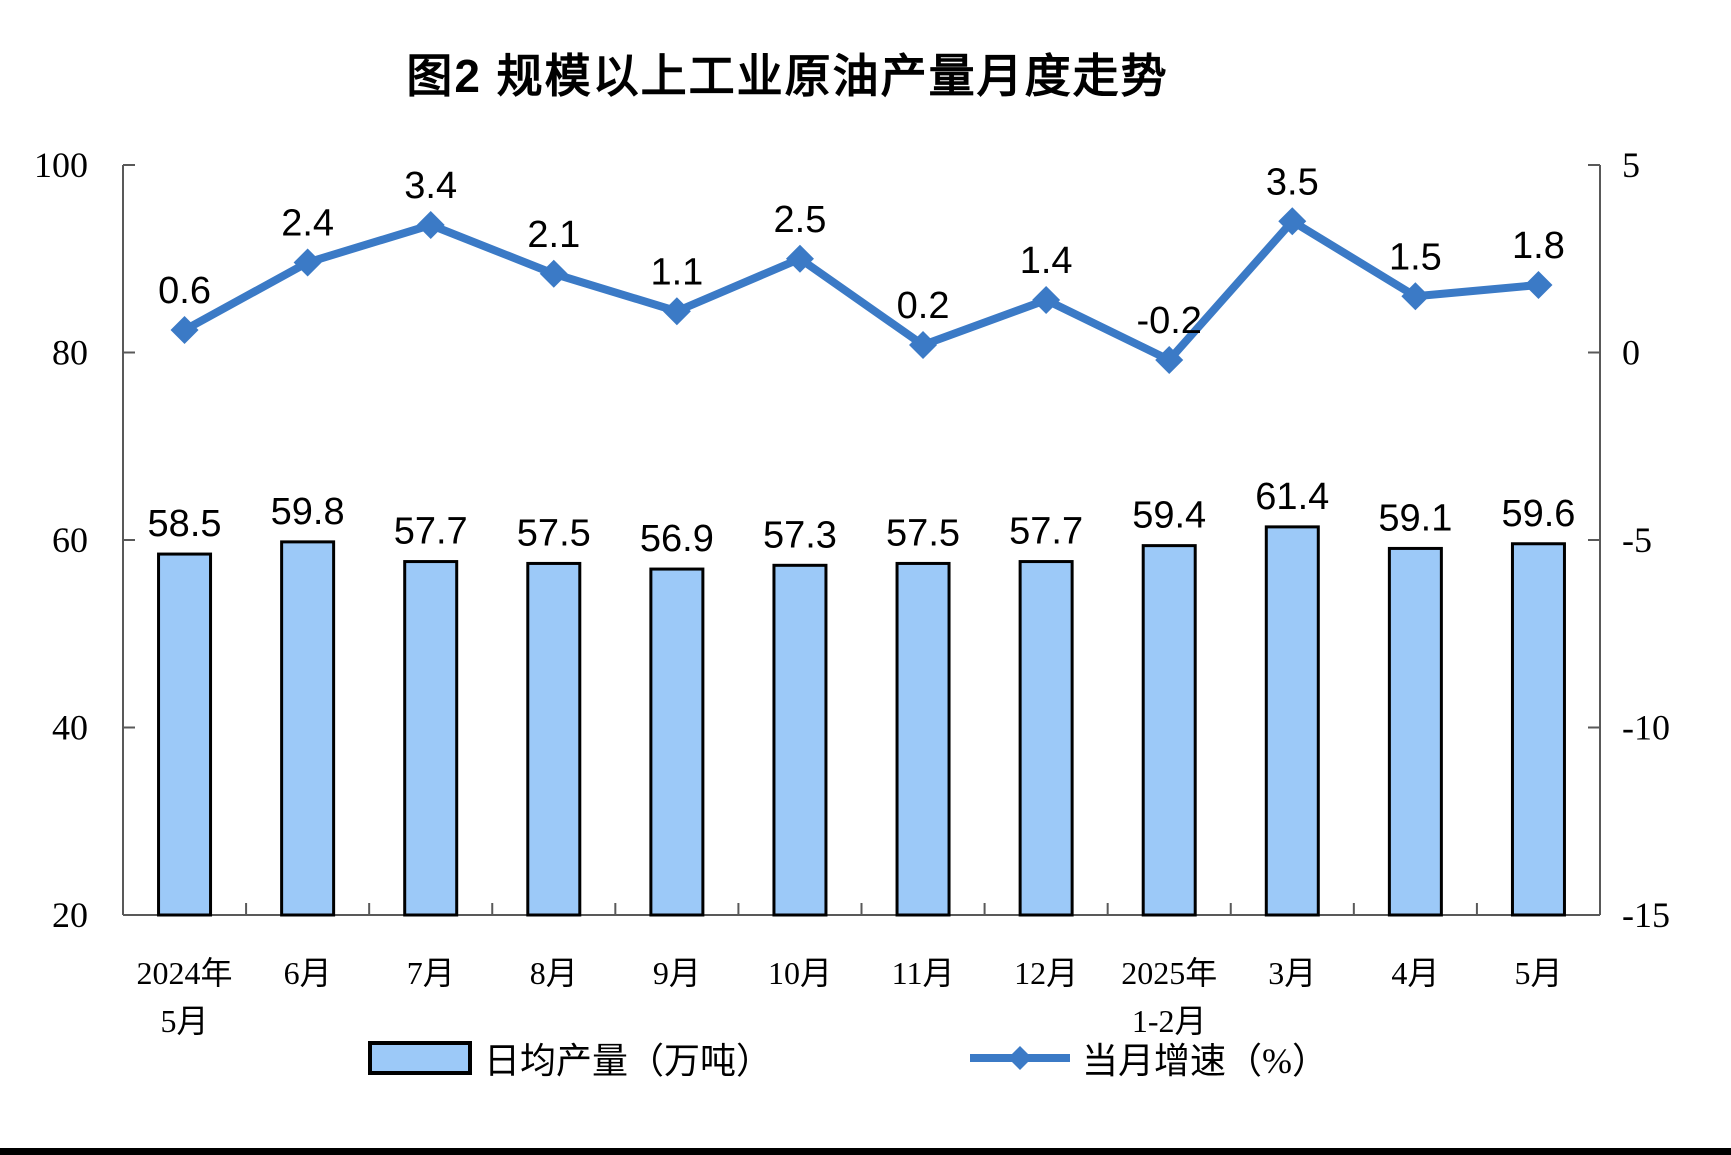  I want to click on right-axis-tick-label: 0, so click(1631, 353).